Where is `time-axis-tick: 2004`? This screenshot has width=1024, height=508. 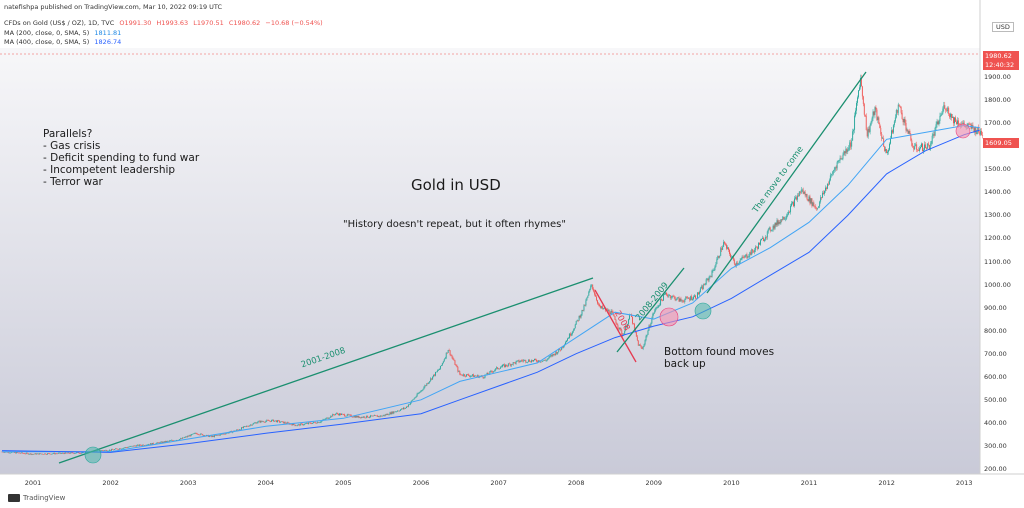 time-axis-tick: 2004 is located at coordinates (266, 483).